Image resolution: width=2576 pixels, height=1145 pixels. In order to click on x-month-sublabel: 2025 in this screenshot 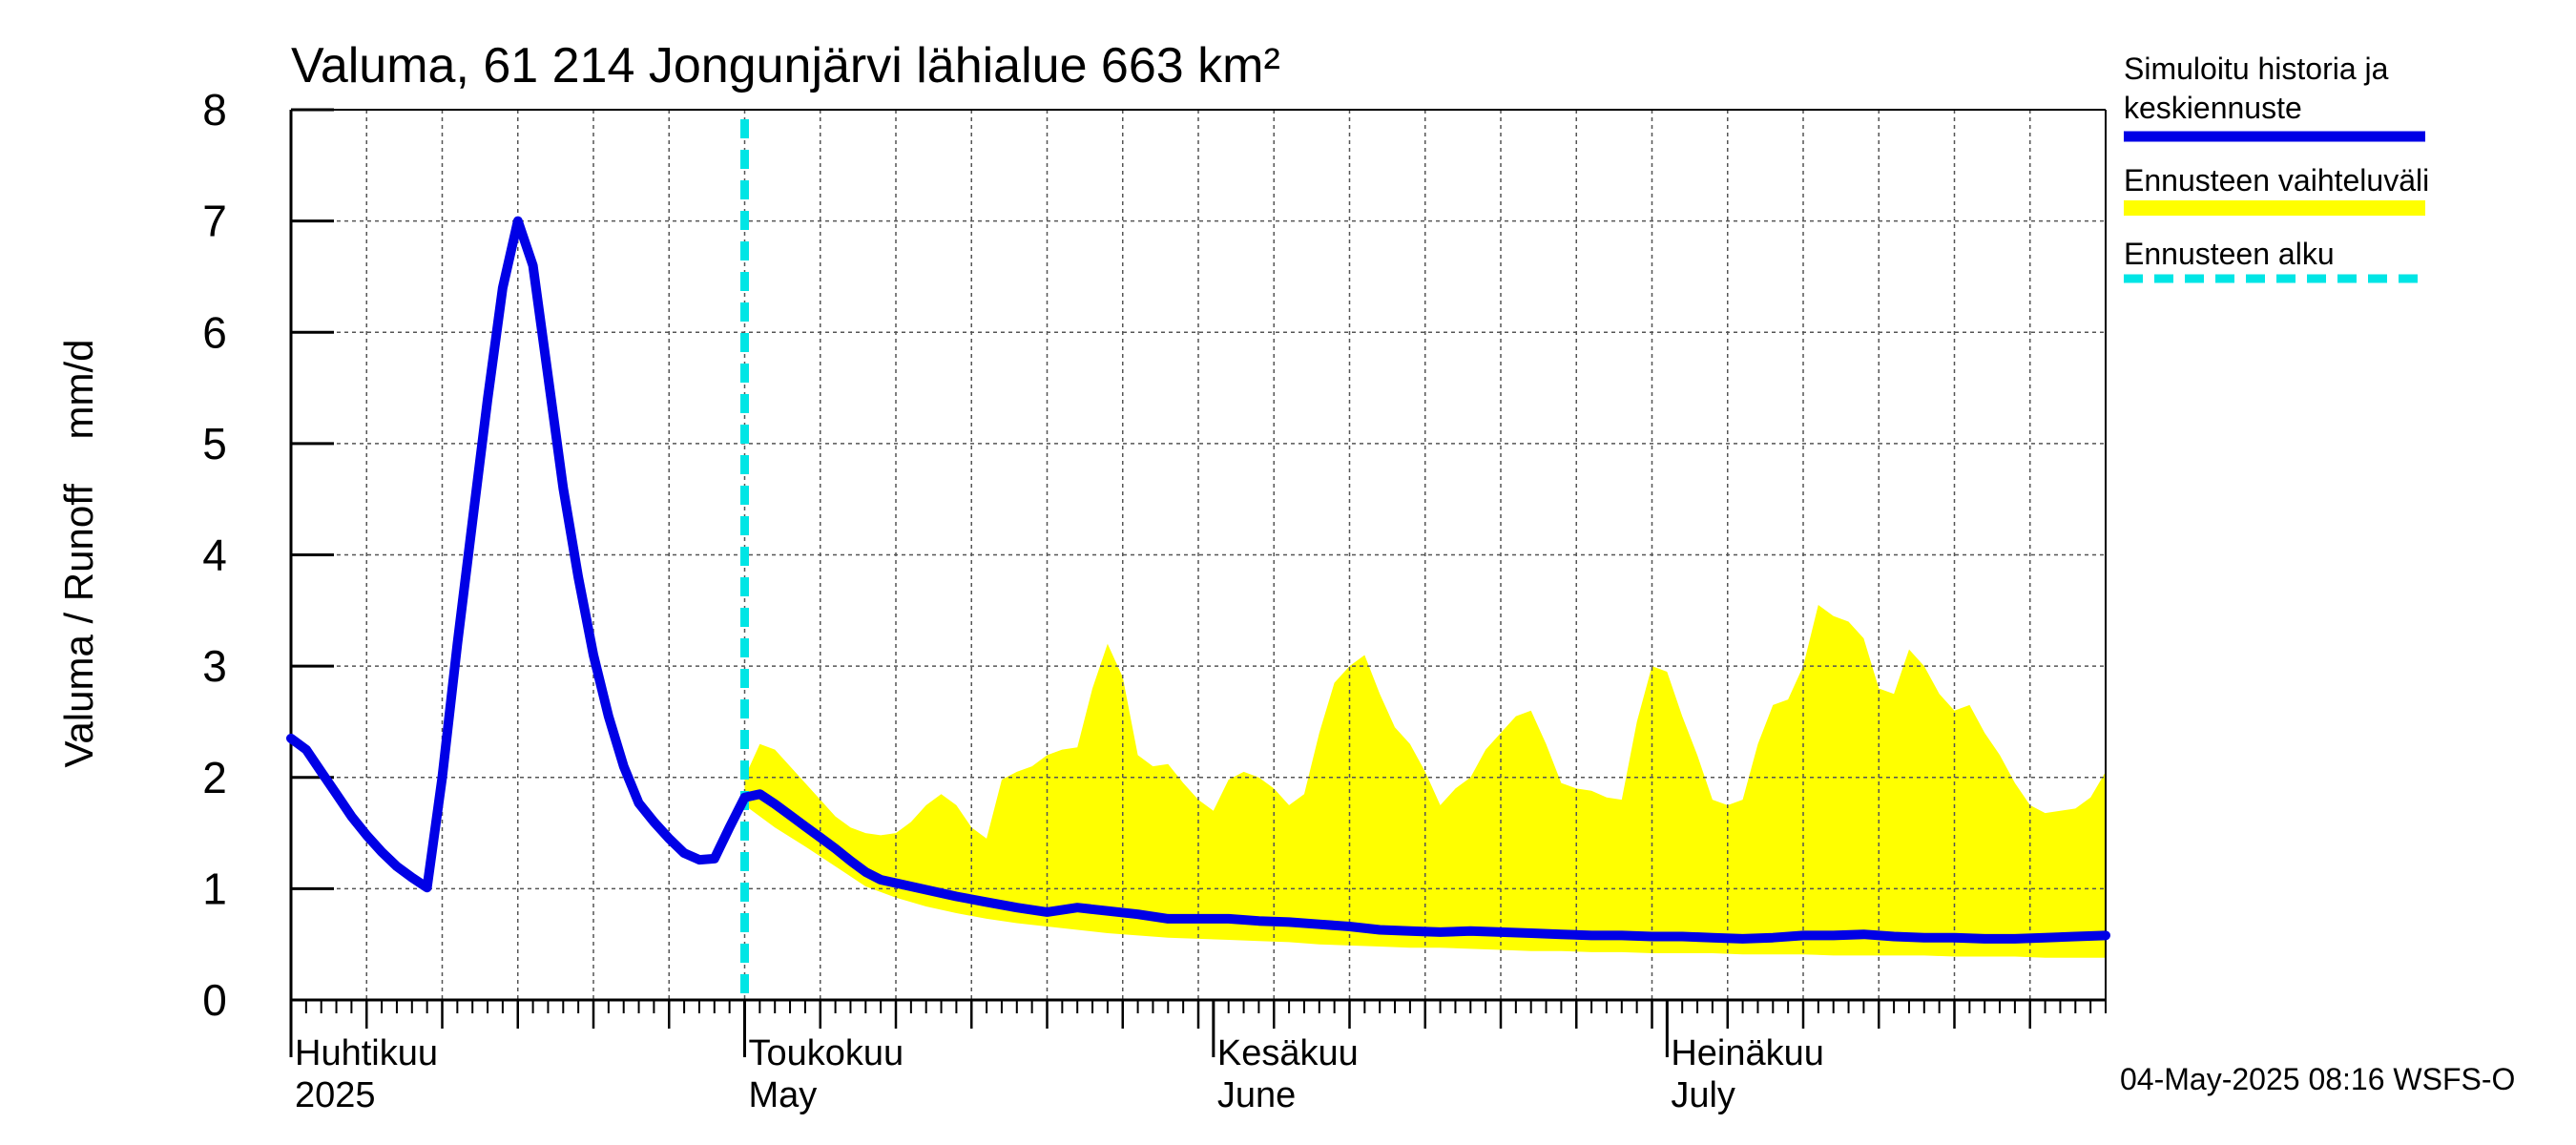, I will do `click(335, 1095)`.